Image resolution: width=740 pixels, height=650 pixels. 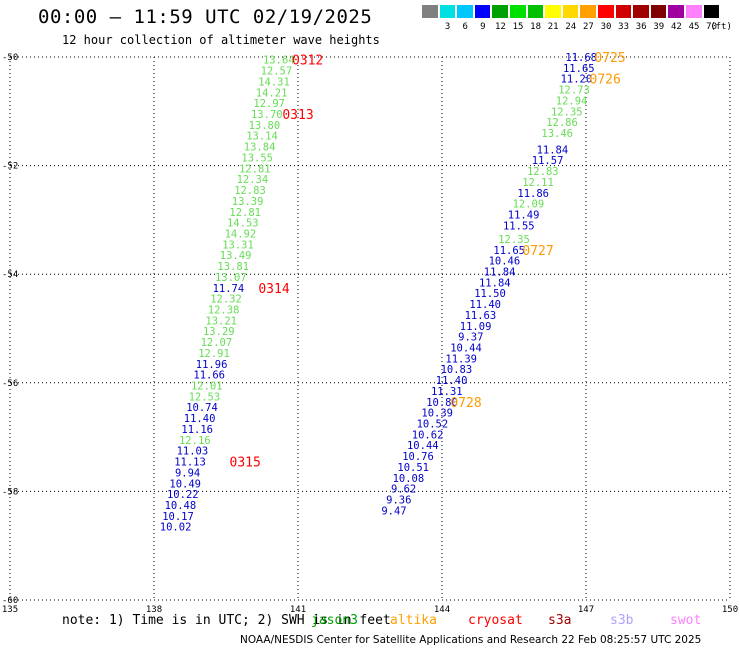 I want to click on swh-value-label: 13.64, so click(x=279, y=61).